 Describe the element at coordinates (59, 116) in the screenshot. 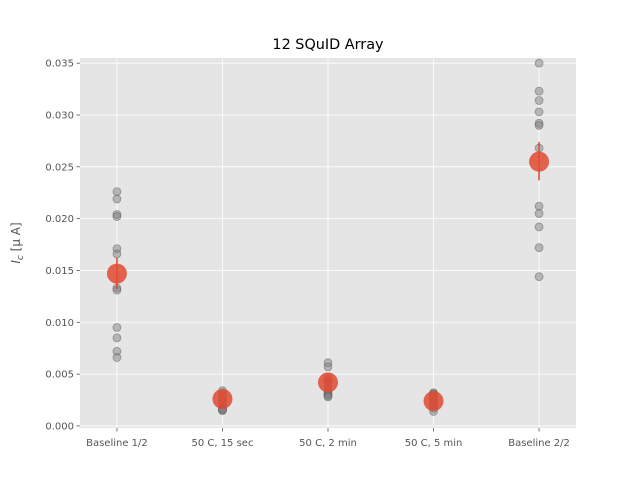

I see `y-tick-label: 0.030` at that location.